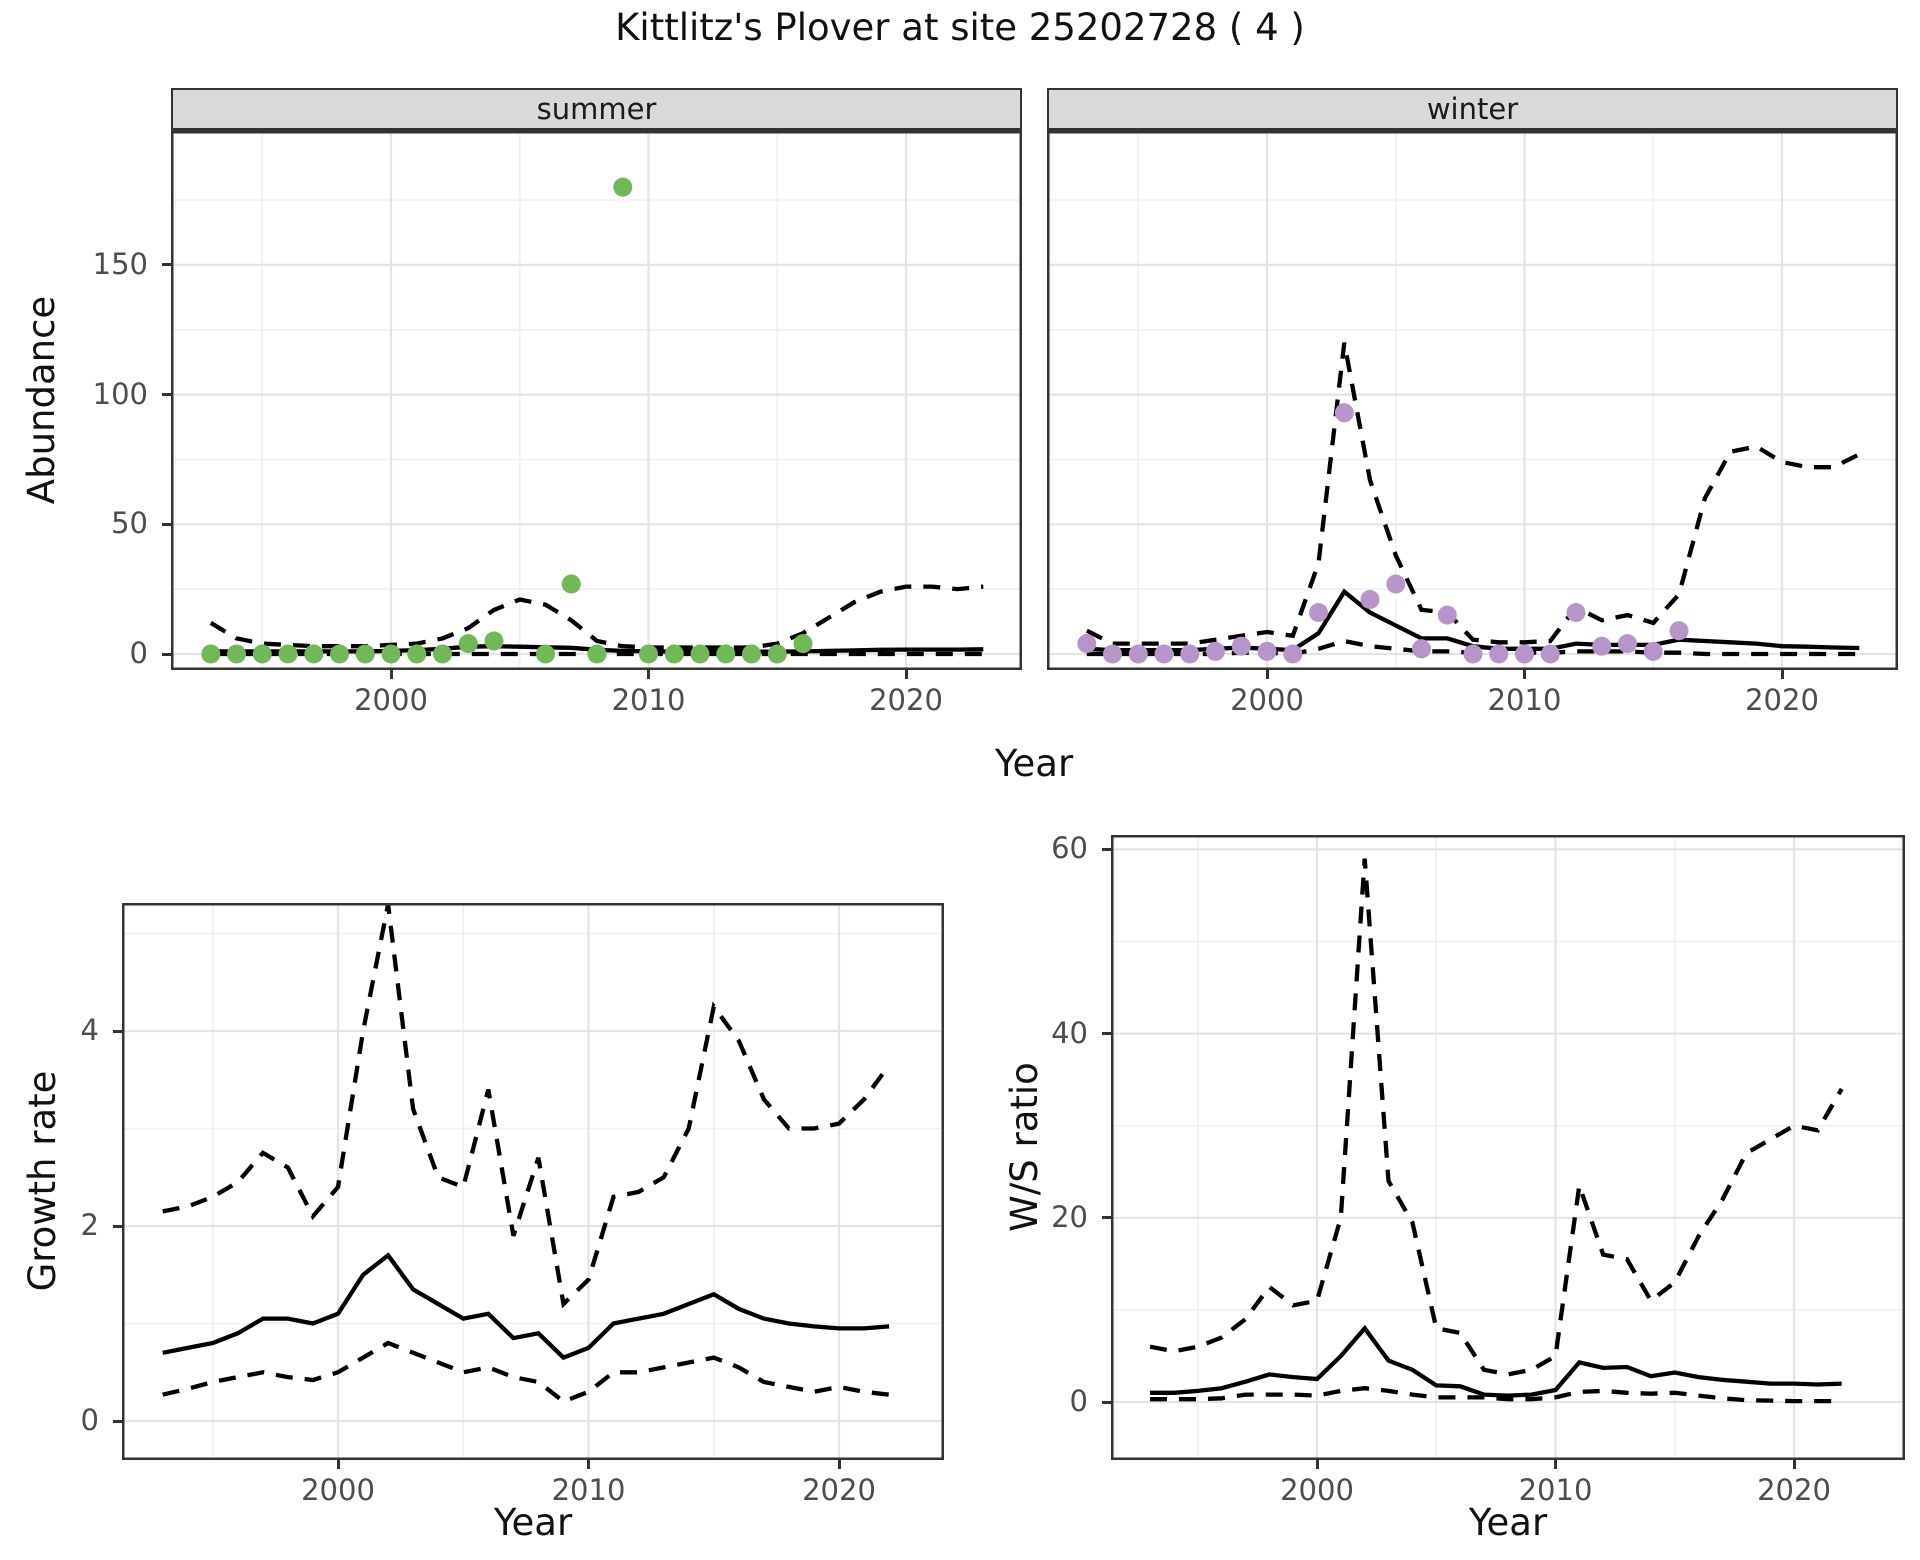 The height and width of the screenshot is (1560, 1920). What do you see at coordinates (1069, 1032) in the screenshot?
I see `y-tick-label: 40` at bounding box center [1069, 1032].